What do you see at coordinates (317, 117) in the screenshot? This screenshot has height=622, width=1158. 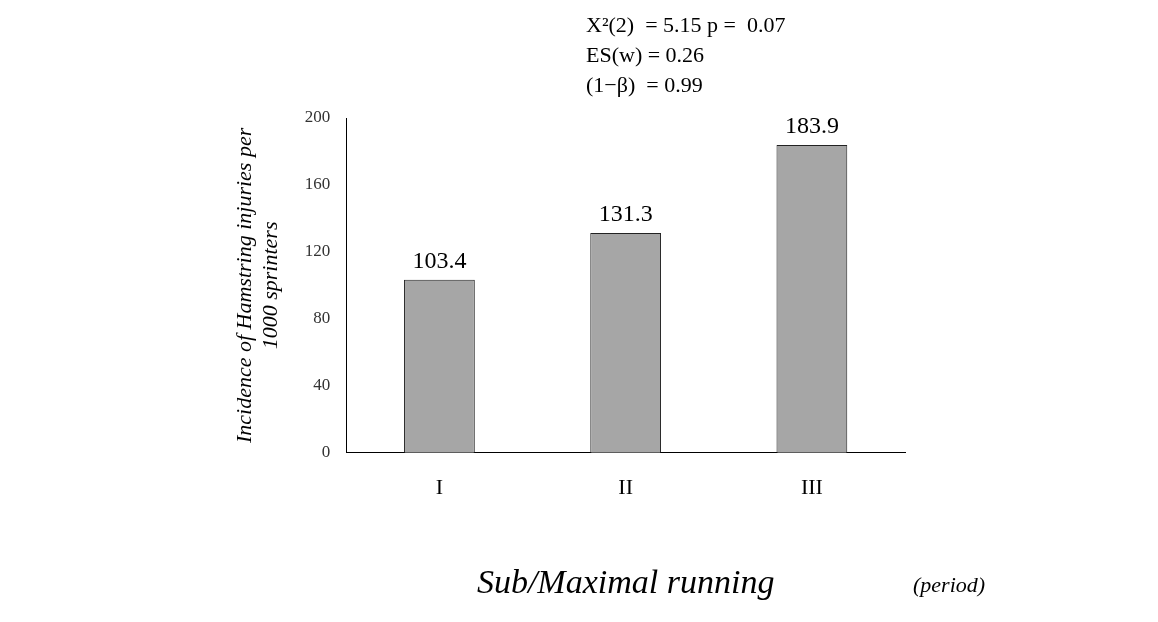 I see `y-tick-label: 200` at bounding box center [317, 117].